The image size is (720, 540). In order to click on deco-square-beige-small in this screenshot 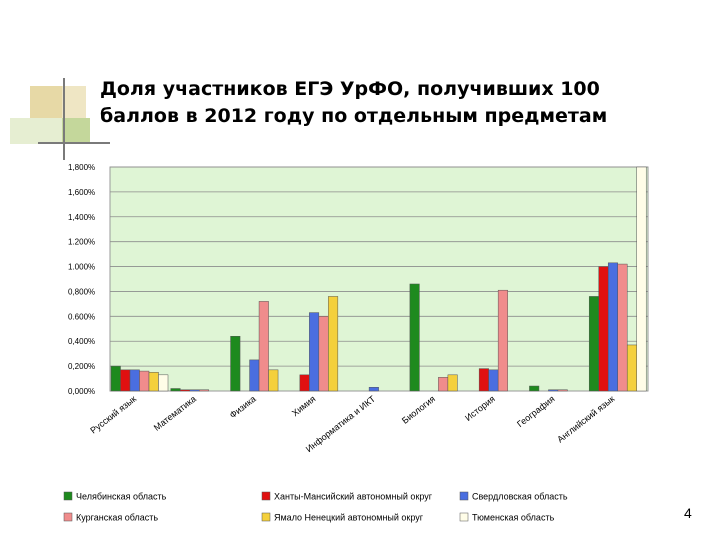, I will do `click(74, 102)`.